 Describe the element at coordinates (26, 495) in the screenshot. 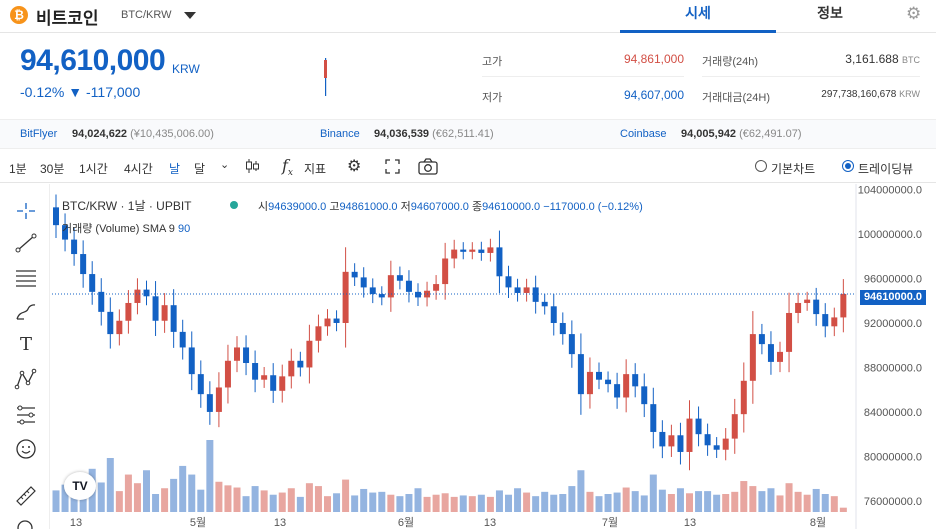

I see `ruler-icon` at that location.